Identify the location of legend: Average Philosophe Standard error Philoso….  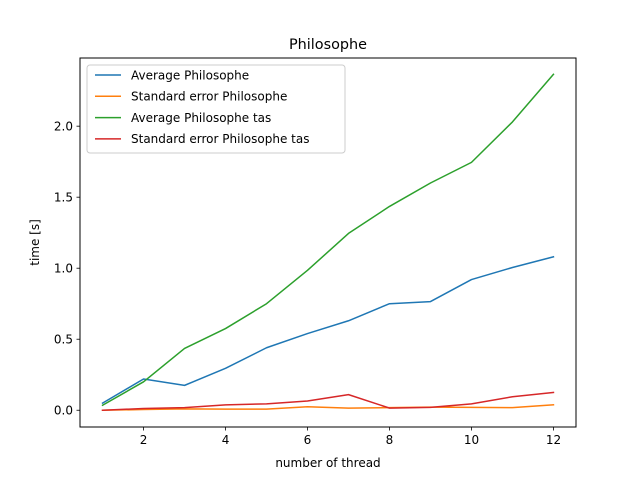
(216, 109).